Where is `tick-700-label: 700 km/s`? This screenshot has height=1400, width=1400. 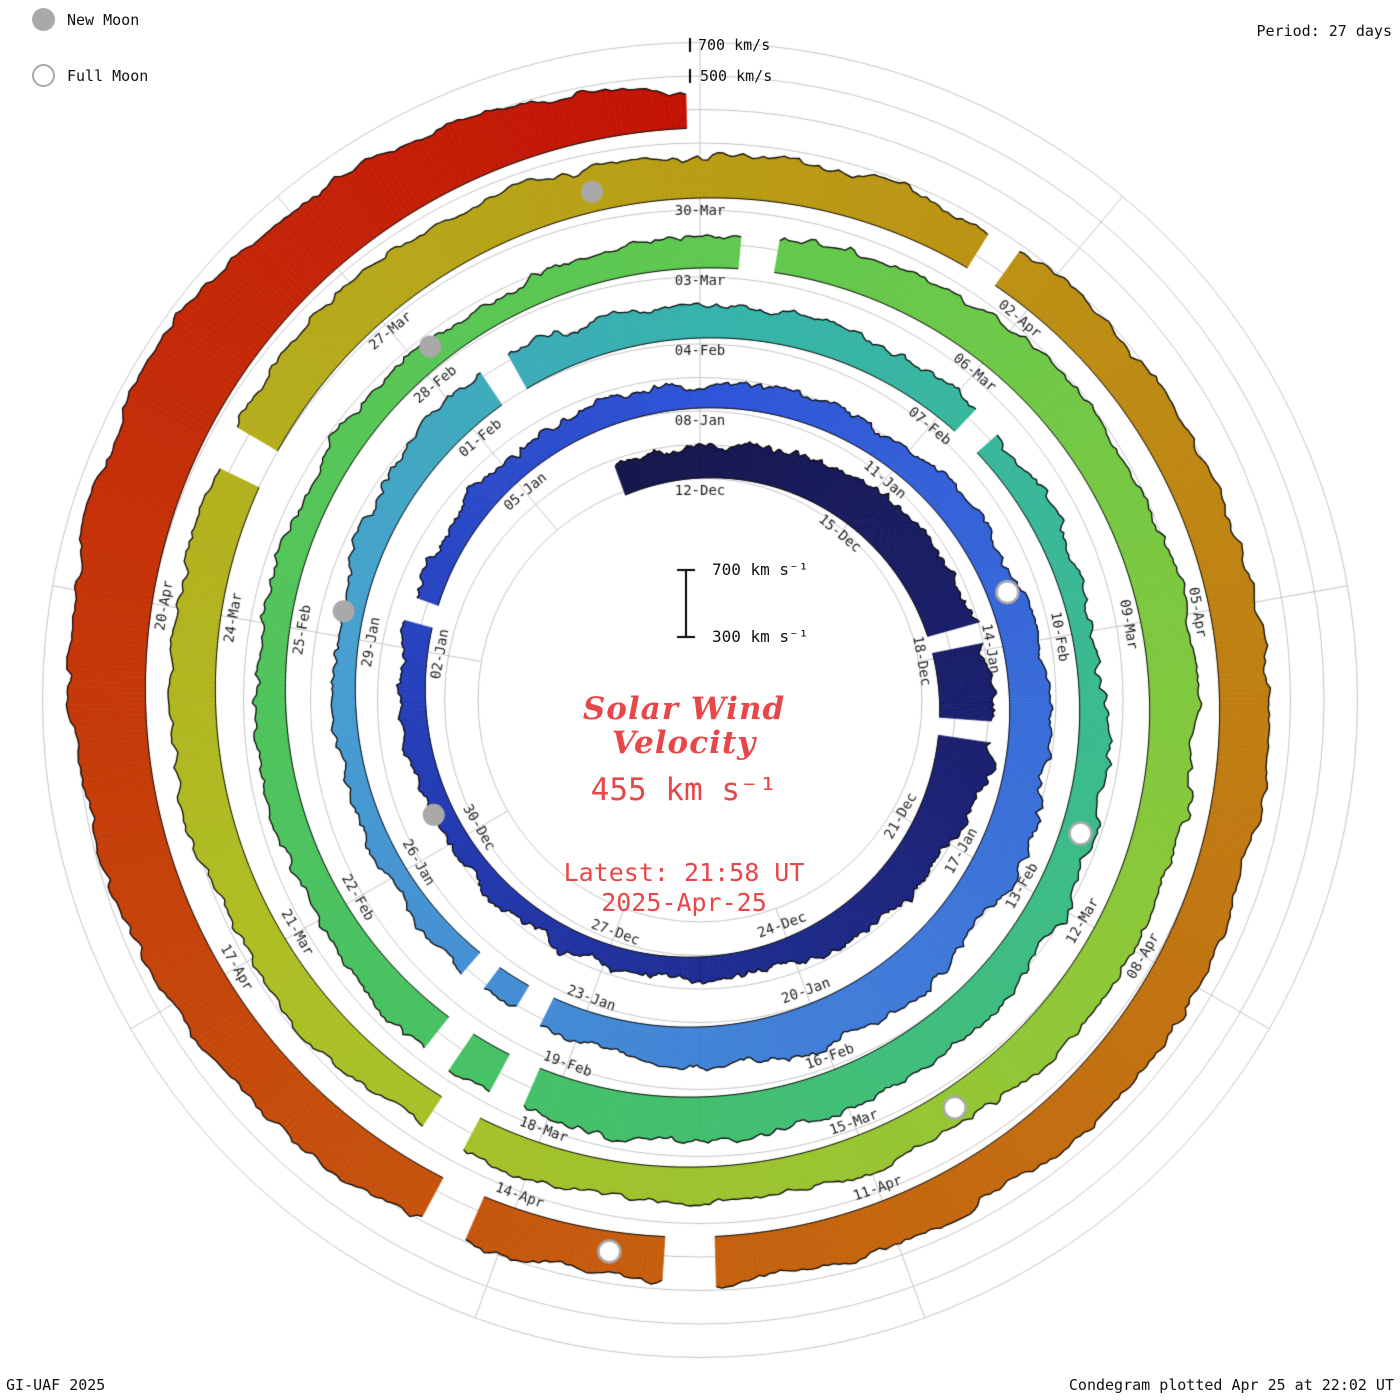 tick-700-label: 700 km/s is located at coordinates (734, 45).